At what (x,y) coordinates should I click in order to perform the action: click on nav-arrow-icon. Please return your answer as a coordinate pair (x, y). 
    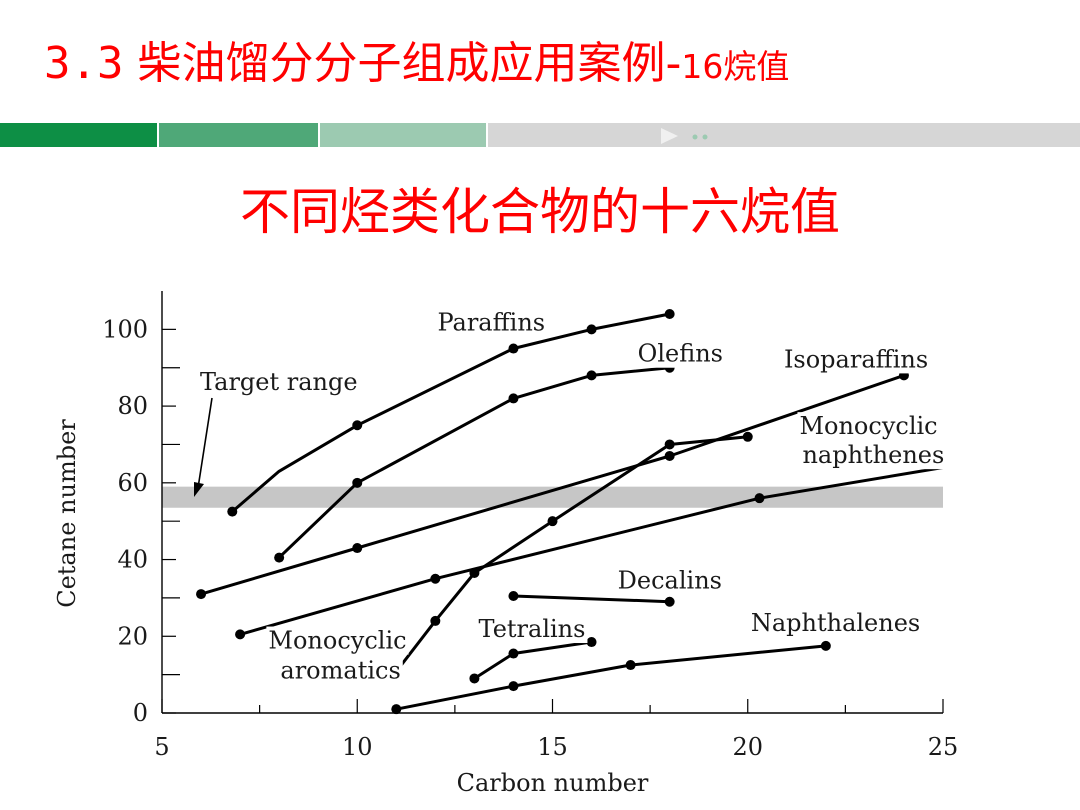
    Looking at the image, I should click on (684, 136).